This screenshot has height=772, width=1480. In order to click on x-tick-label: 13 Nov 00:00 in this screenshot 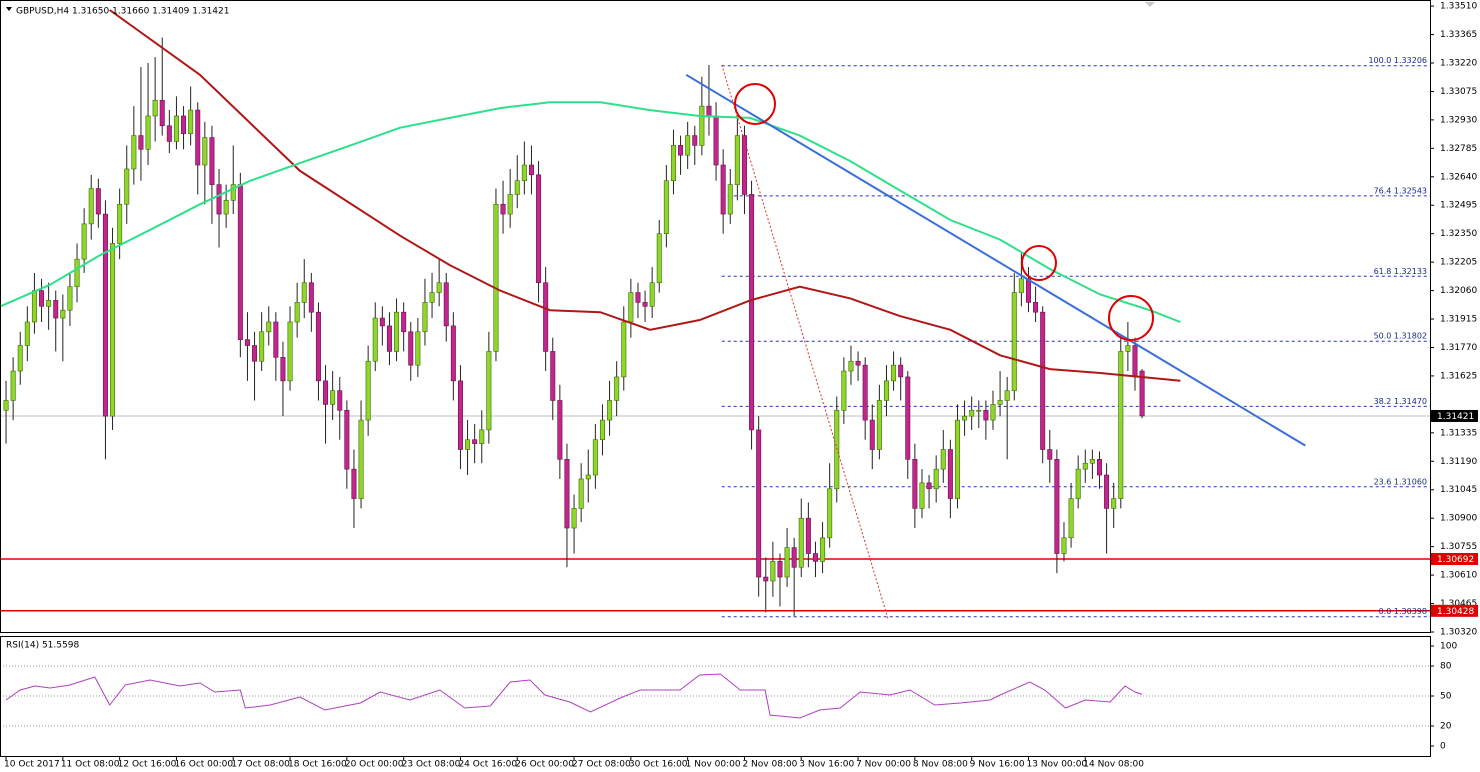, I will do `click(1056, 765)`.